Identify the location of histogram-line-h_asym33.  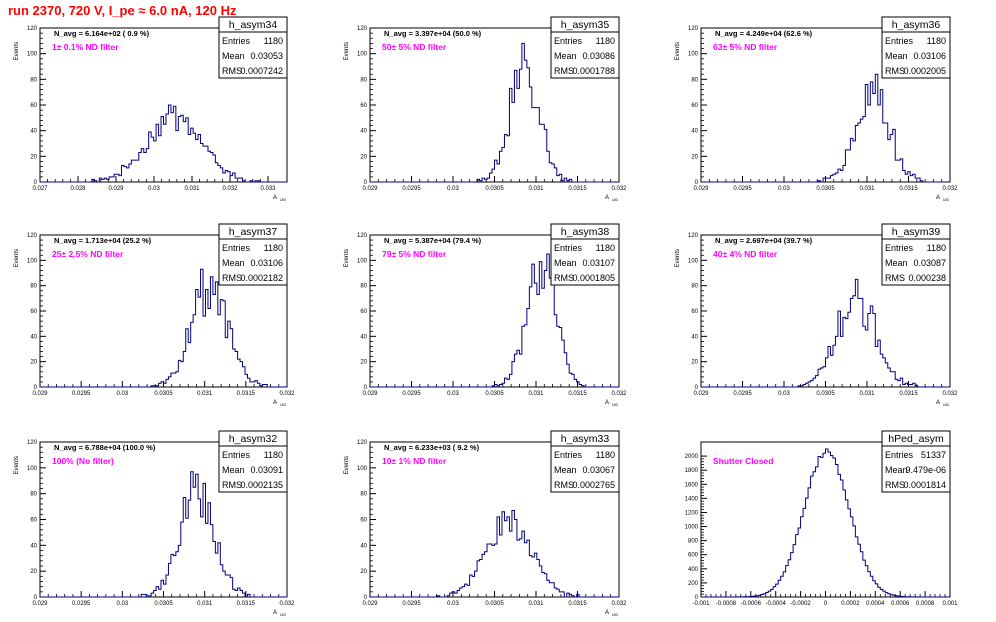
(494, 553).